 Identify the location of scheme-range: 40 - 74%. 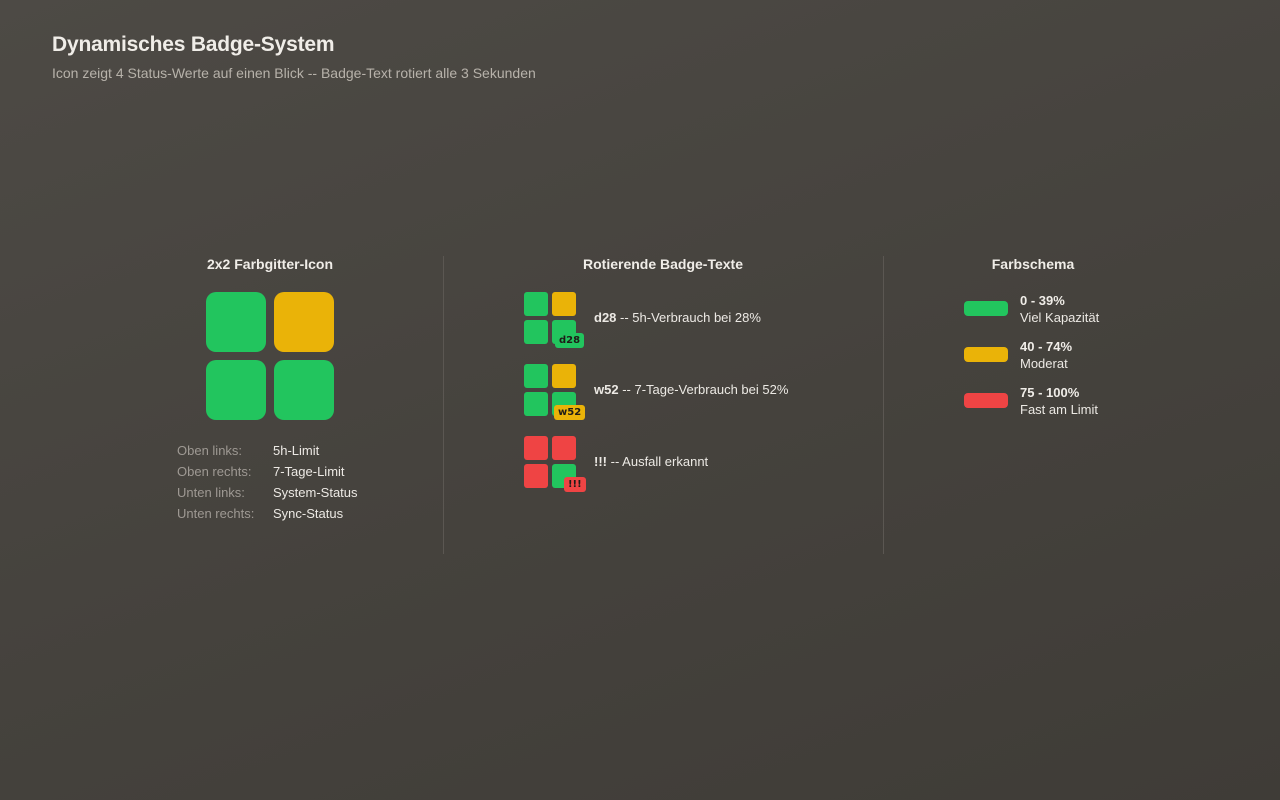
(1046, 346).